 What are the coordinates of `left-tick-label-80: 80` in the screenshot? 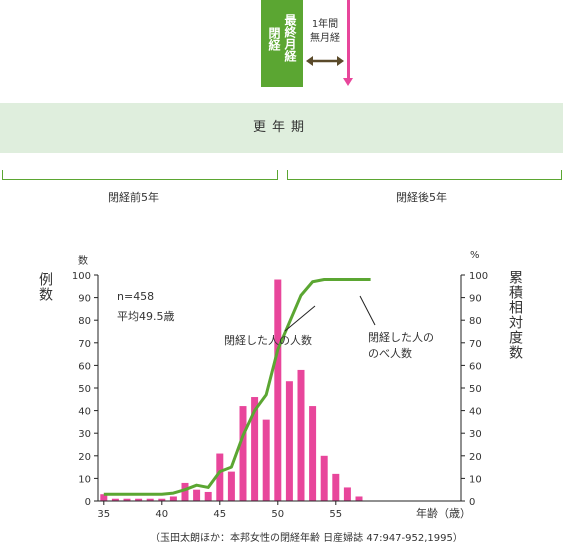 It's located at (84, 321).